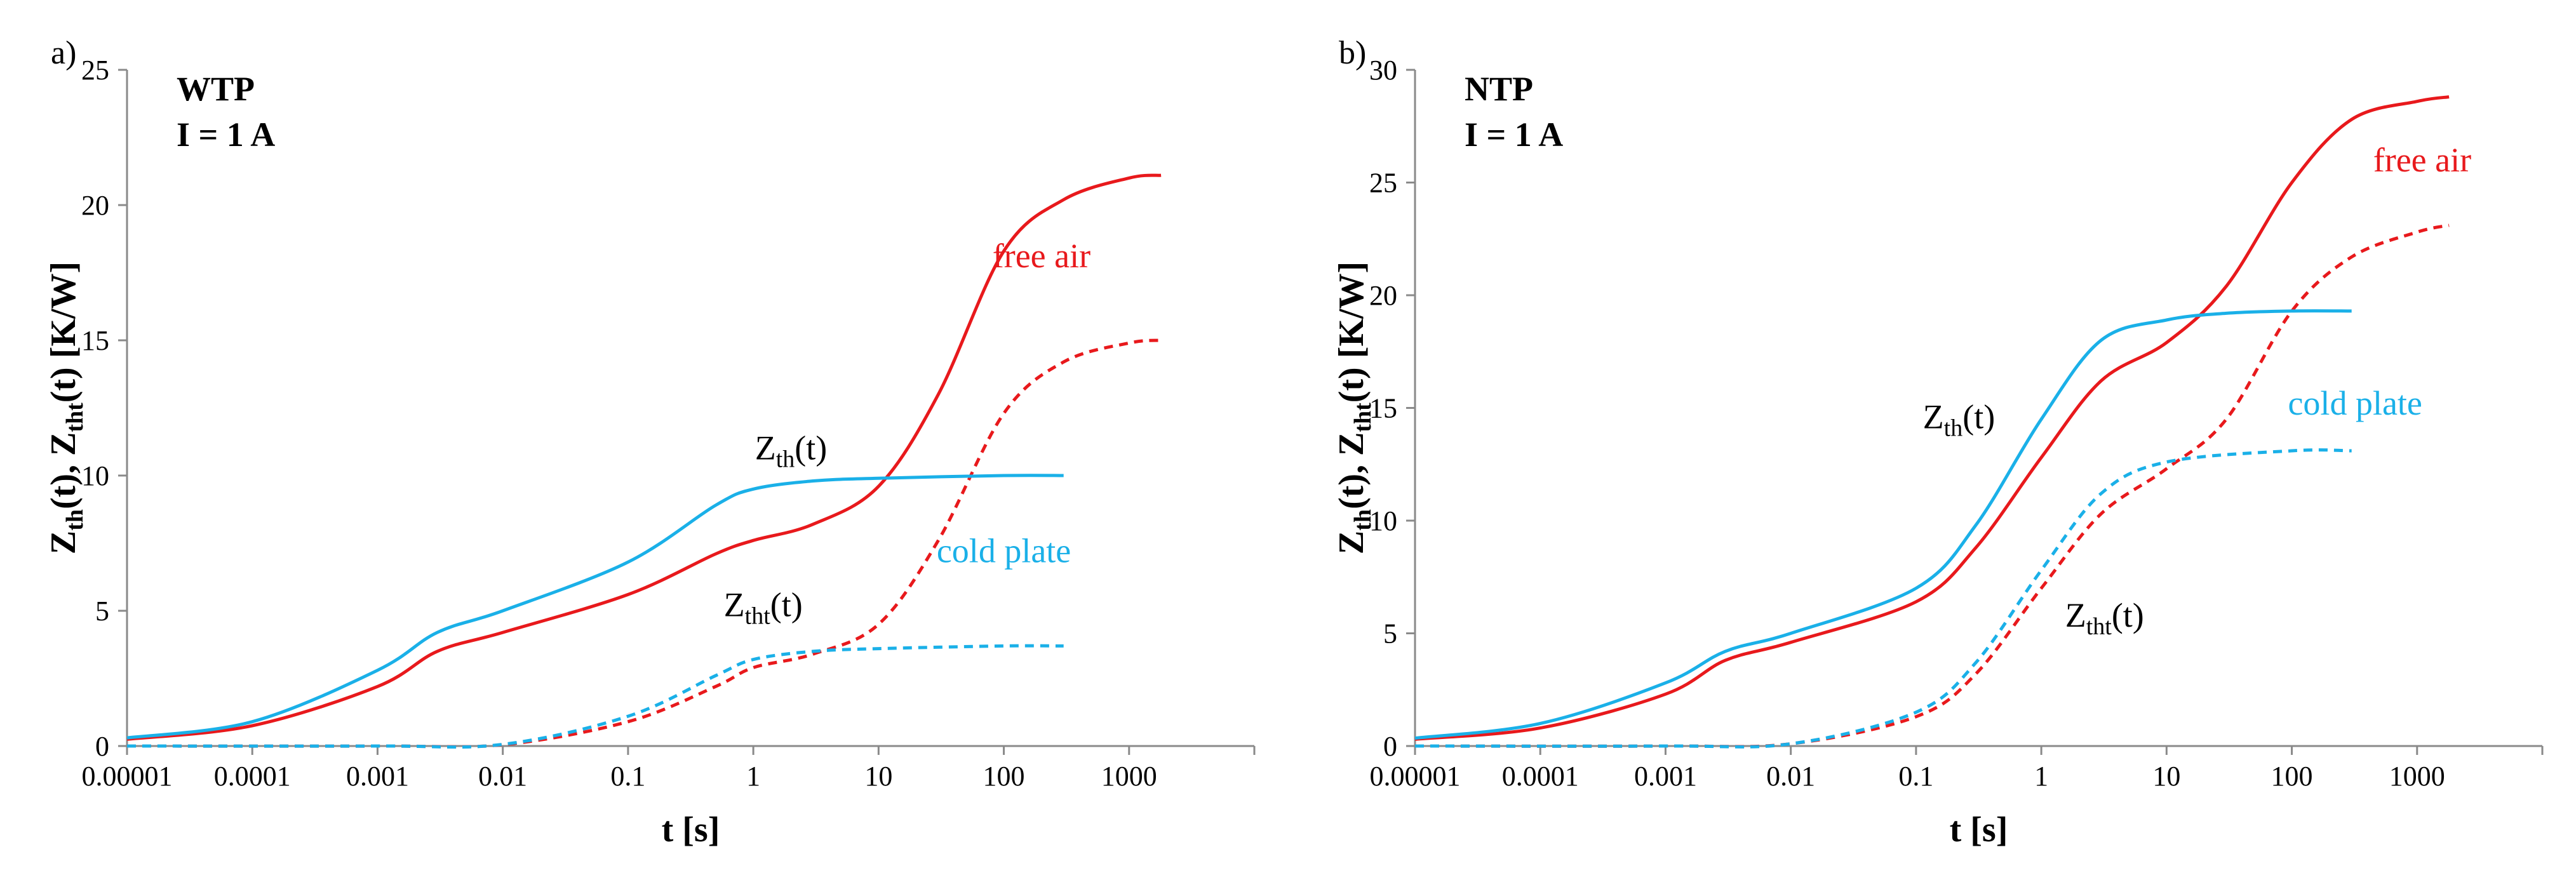 This screenshot has width=2576, height=873. What do you see at coordinates (1499, 89) in the screenshot?
I see `chart-title: NTP` at bounding box center [1499, 89].